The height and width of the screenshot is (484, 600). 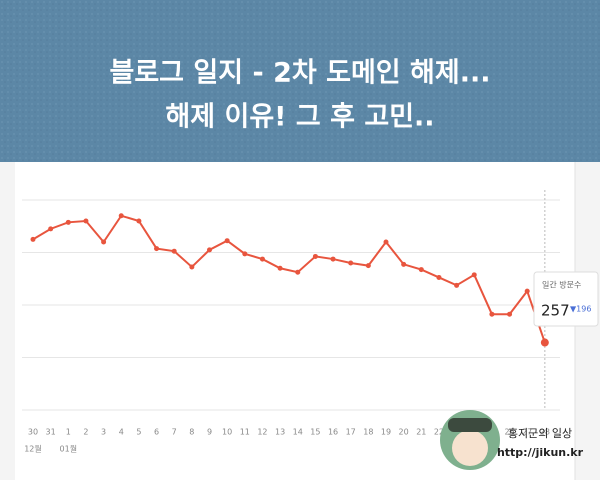 What do you see at coordinates (527, 432) in the screenshot?
I see `x-tick-label: 27` at bounding box center [527, 432].